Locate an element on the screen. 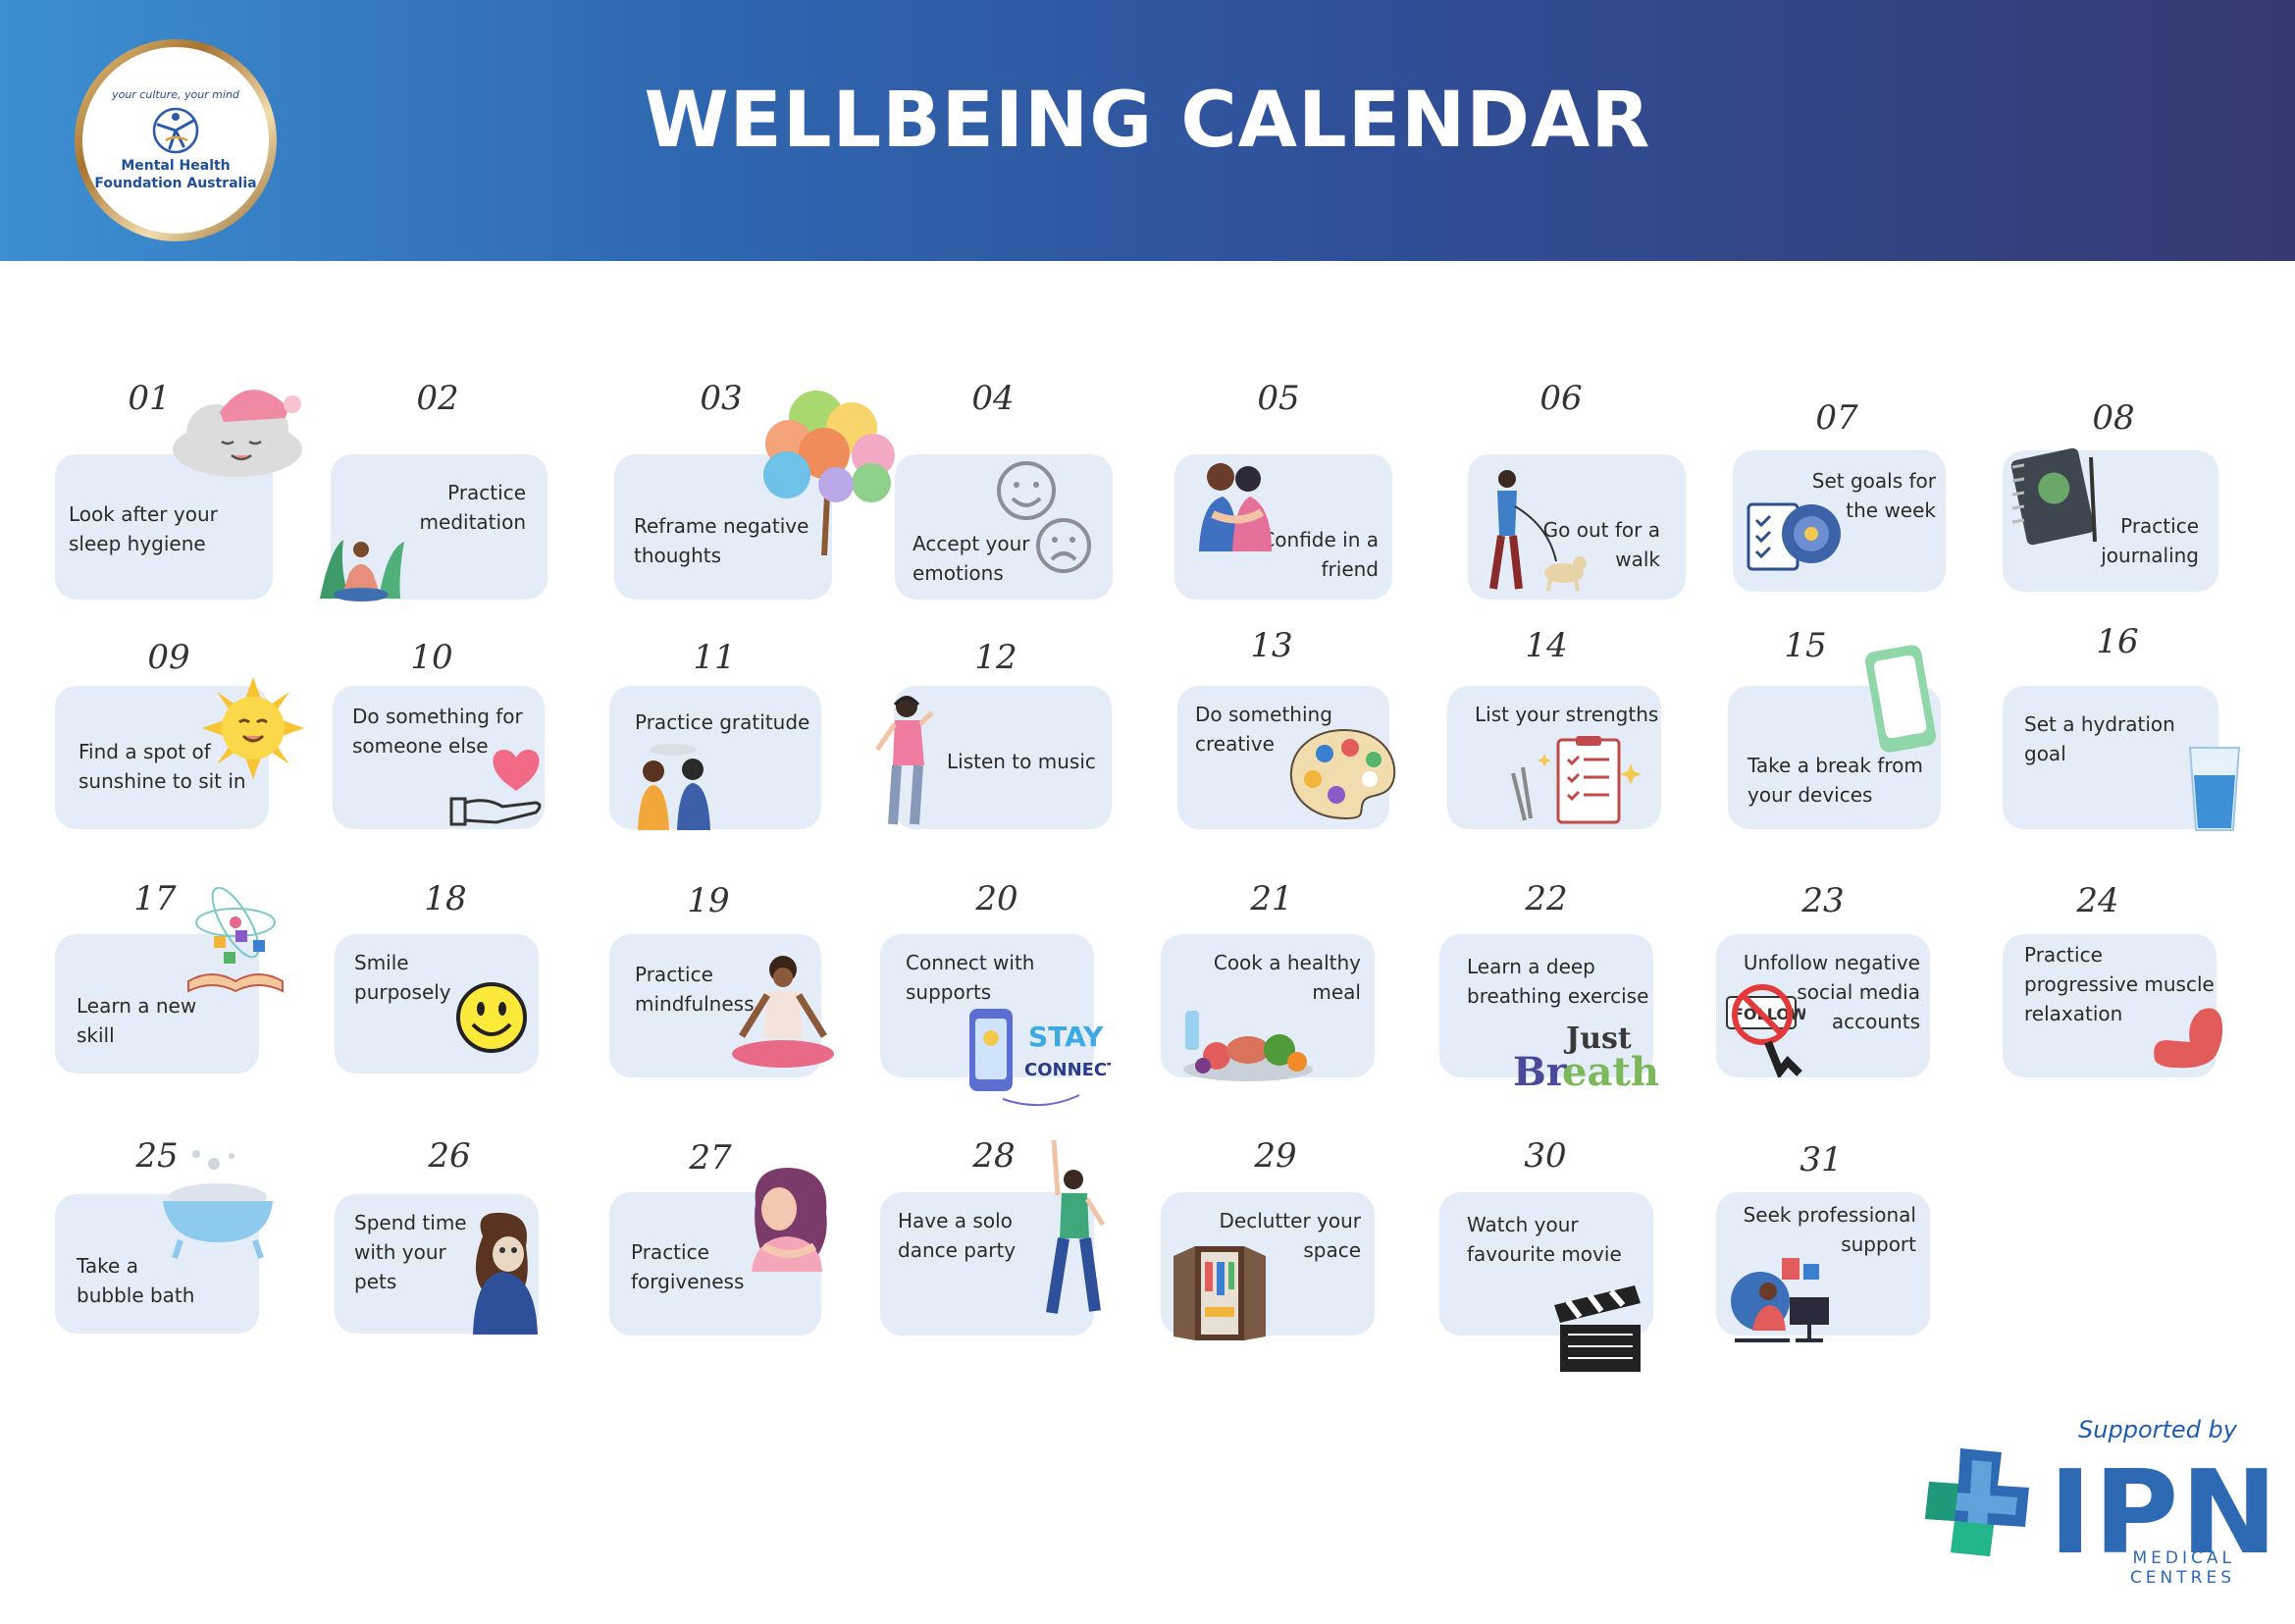 The image size is (2295, 1624). day-number: 23 is located at coordinates (1823, 900).